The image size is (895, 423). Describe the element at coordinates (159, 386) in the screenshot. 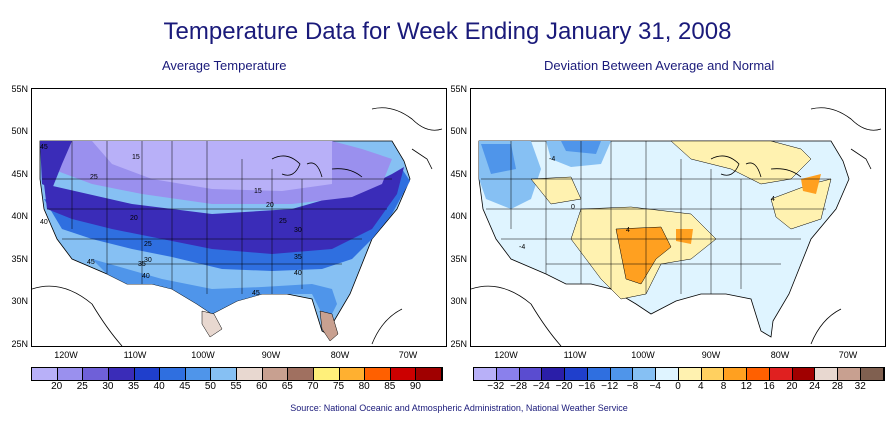

I see `legend-label: 40` at that location.